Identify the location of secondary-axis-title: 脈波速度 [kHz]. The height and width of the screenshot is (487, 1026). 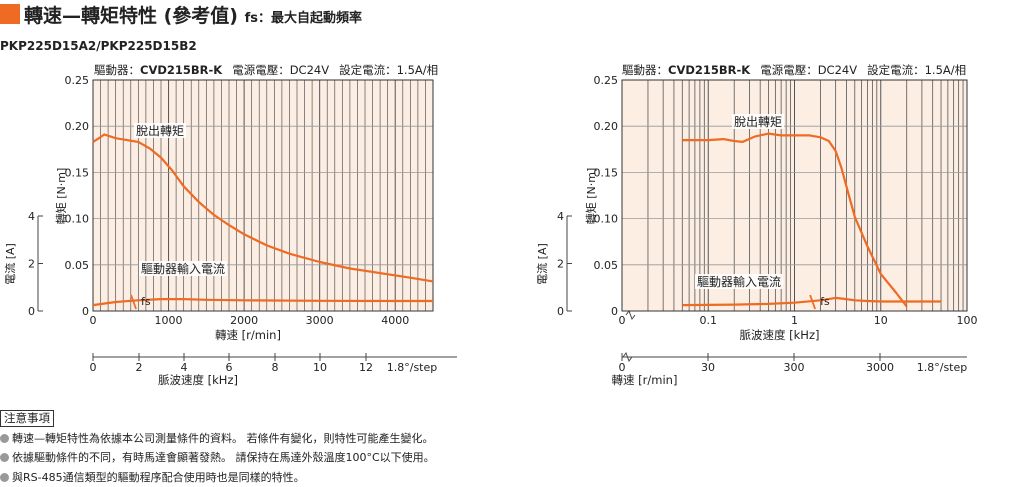
(198, 380).